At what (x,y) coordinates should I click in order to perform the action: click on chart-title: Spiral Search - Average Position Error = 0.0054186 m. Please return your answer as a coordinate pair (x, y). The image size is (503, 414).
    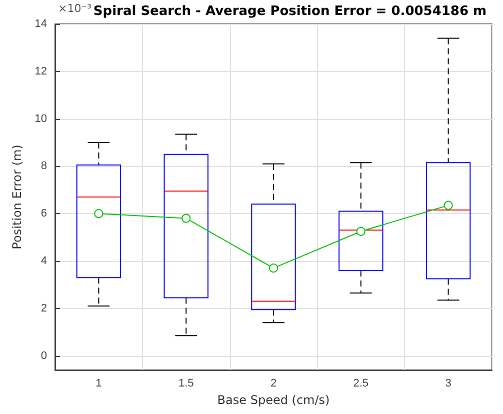
    Looking at the image, I should click on (290, 11).